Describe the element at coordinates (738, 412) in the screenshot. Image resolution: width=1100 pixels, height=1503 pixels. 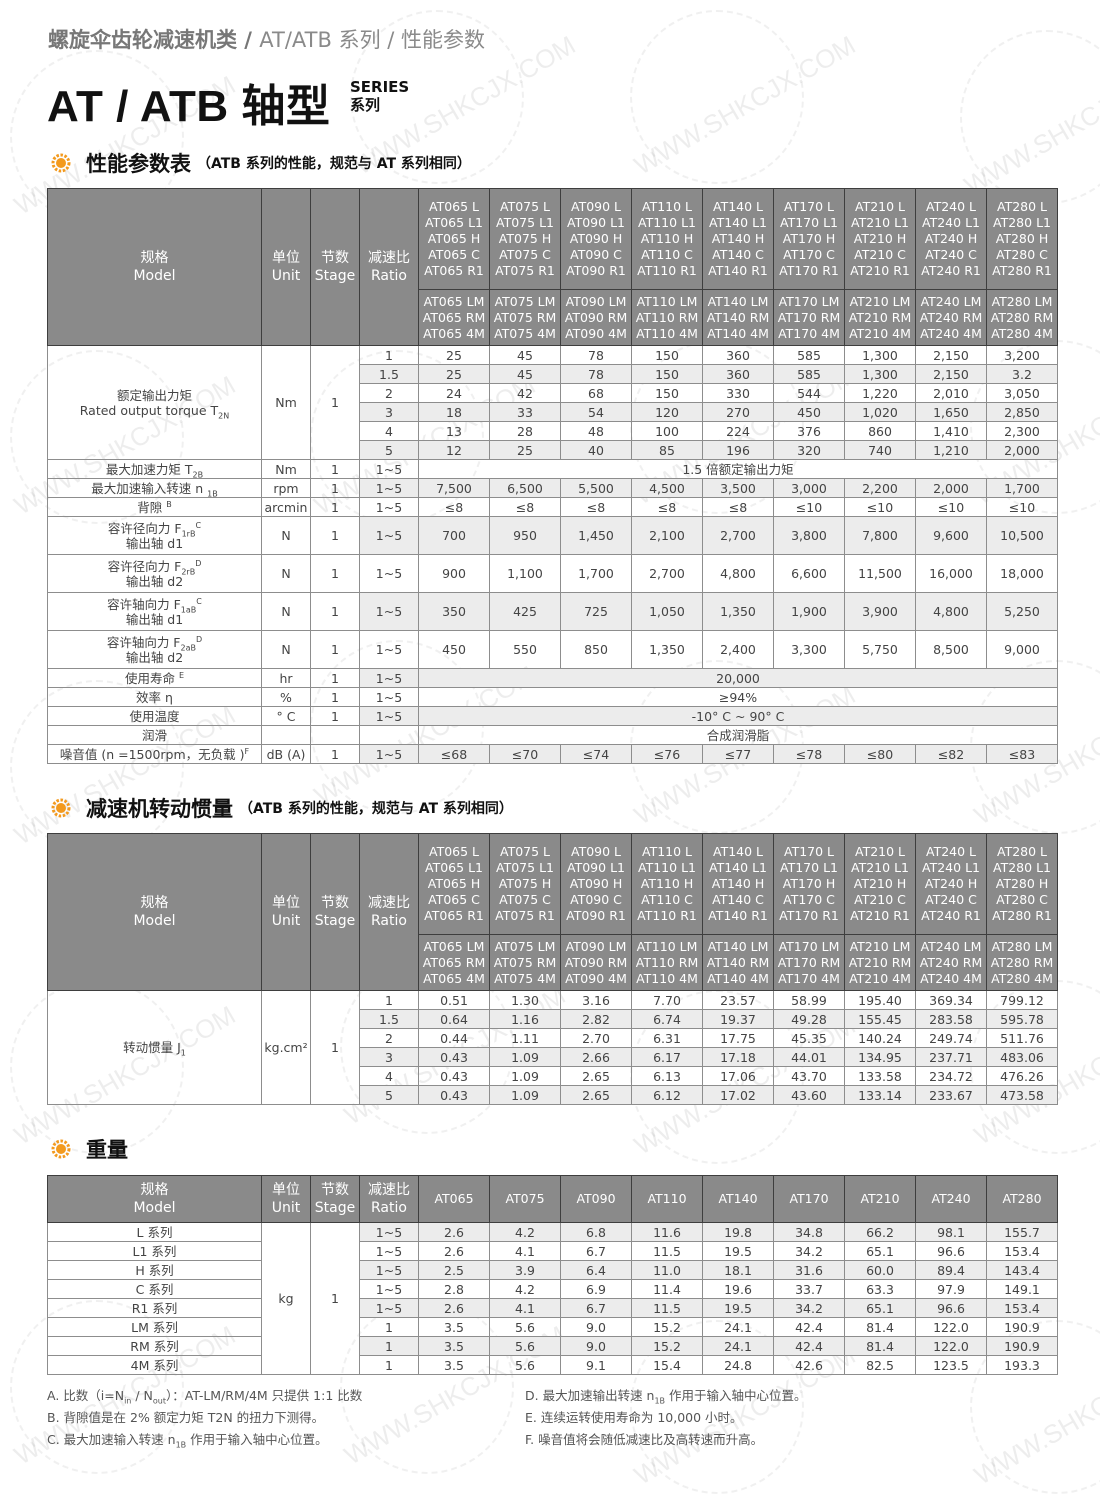
I see `value-cell: 270` at that location.